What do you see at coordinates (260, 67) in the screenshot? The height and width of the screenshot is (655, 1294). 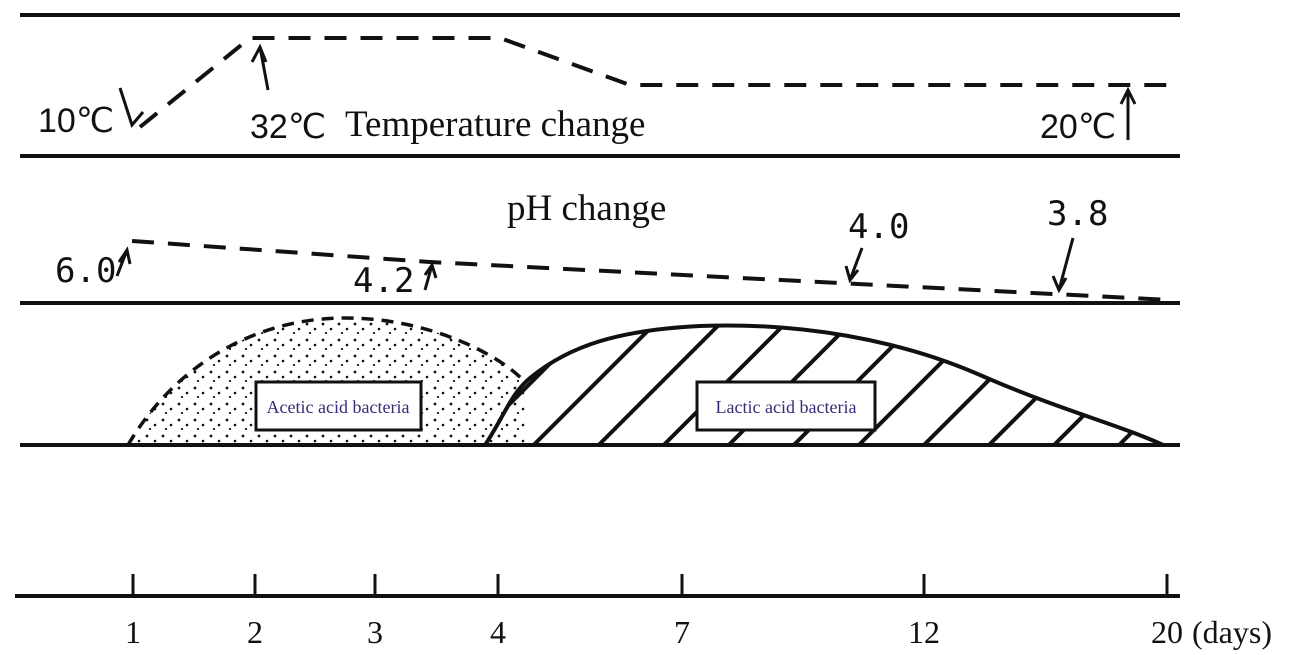 I see `peak-temp-arrow-icon` at bounding box center [260, 67].